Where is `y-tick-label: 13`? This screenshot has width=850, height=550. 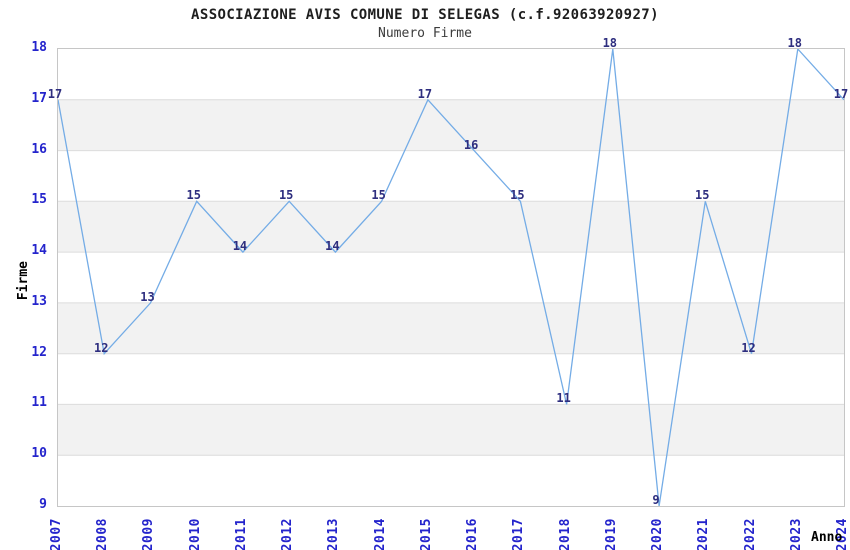
y-tick-label: 13 is located at coordinates (39, 301).